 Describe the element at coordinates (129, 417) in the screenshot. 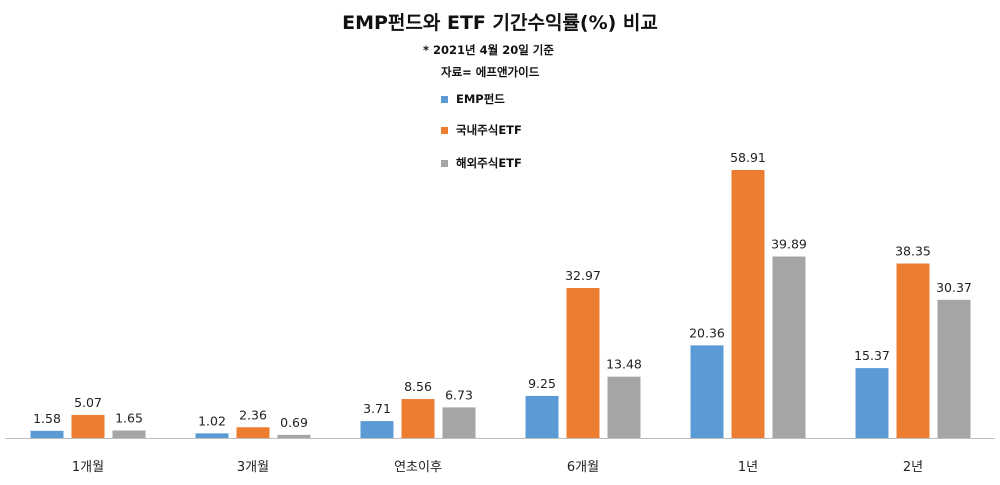

I see `data-label: 1.65` at that location.